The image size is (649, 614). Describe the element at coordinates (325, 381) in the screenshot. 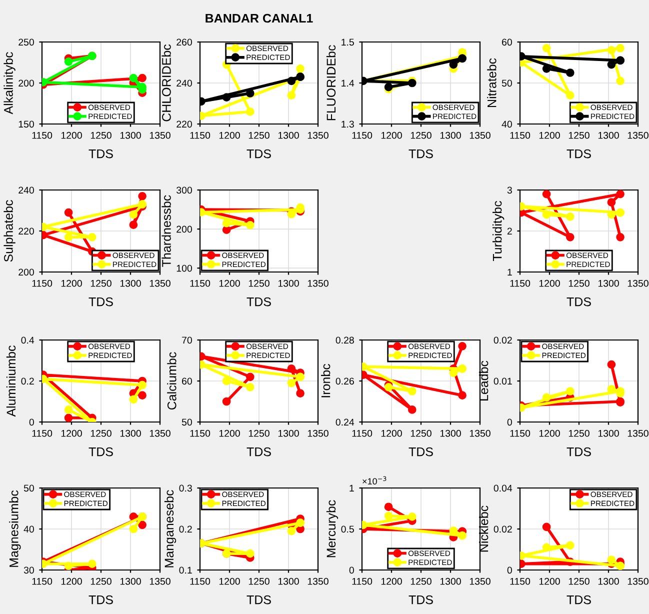

I see `y-axis-title: Ironbc` at that location.